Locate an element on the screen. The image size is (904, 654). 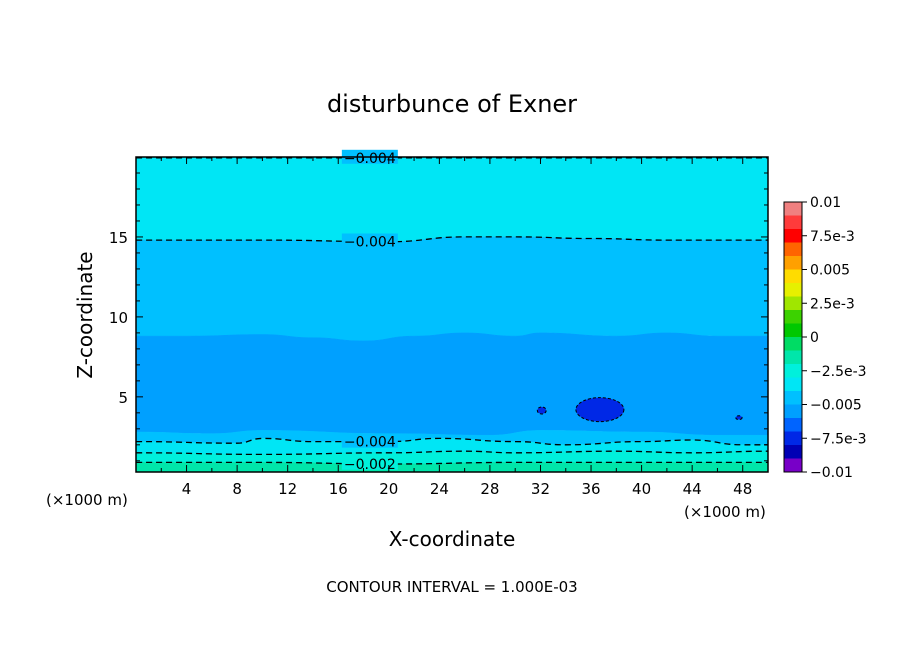
contour-label-2: −0.004 is located at coordinates (370, 443).